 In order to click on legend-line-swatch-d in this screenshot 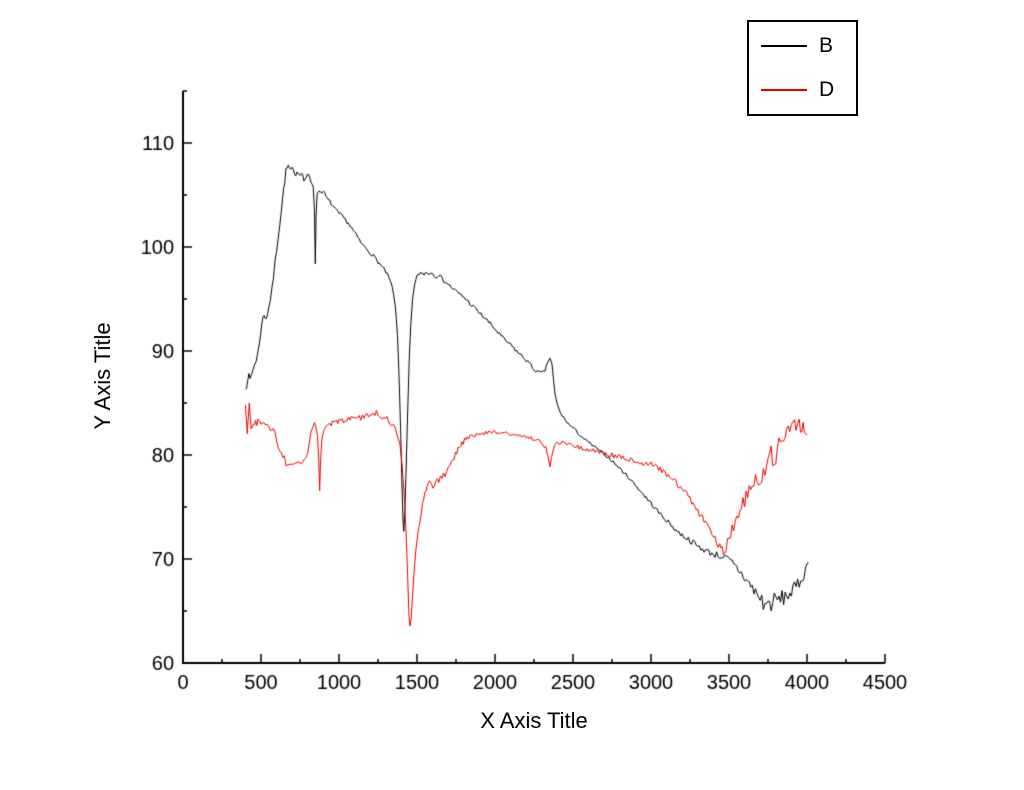, I will do `click(784, 90)`.